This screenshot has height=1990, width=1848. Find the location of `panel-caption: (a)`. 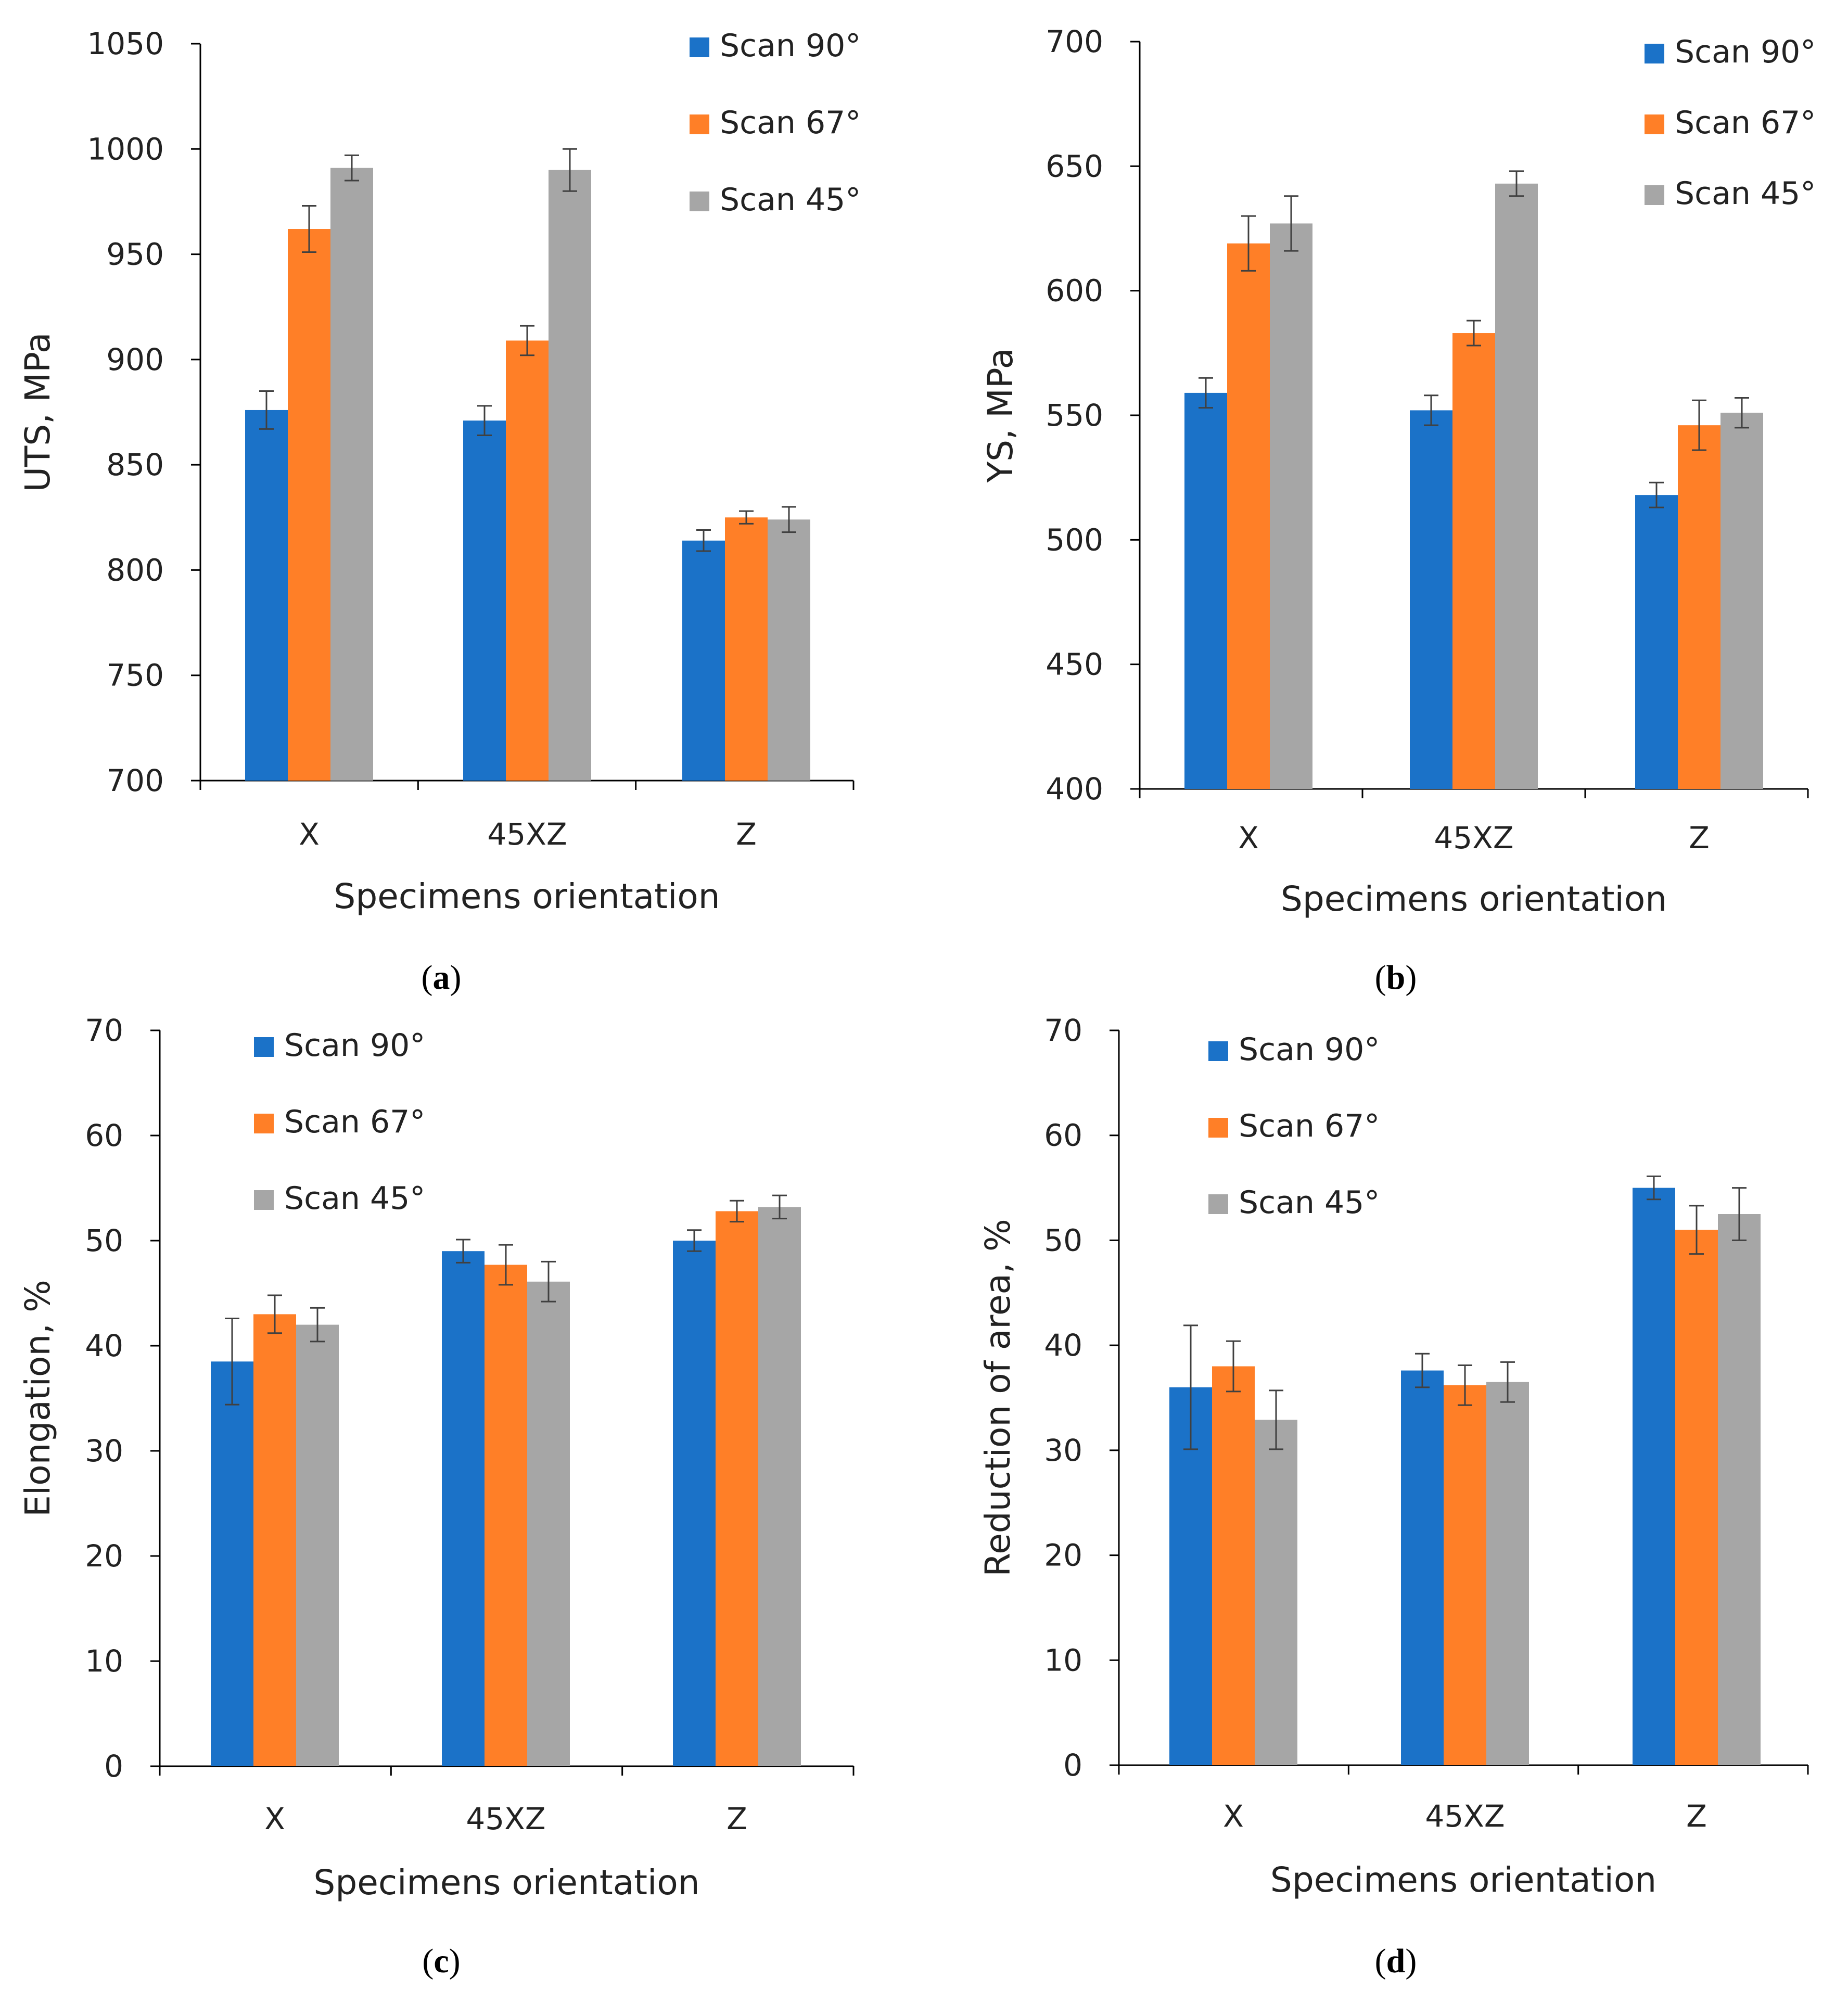

panel-caption: (a) is located at coordinates (442, 978).